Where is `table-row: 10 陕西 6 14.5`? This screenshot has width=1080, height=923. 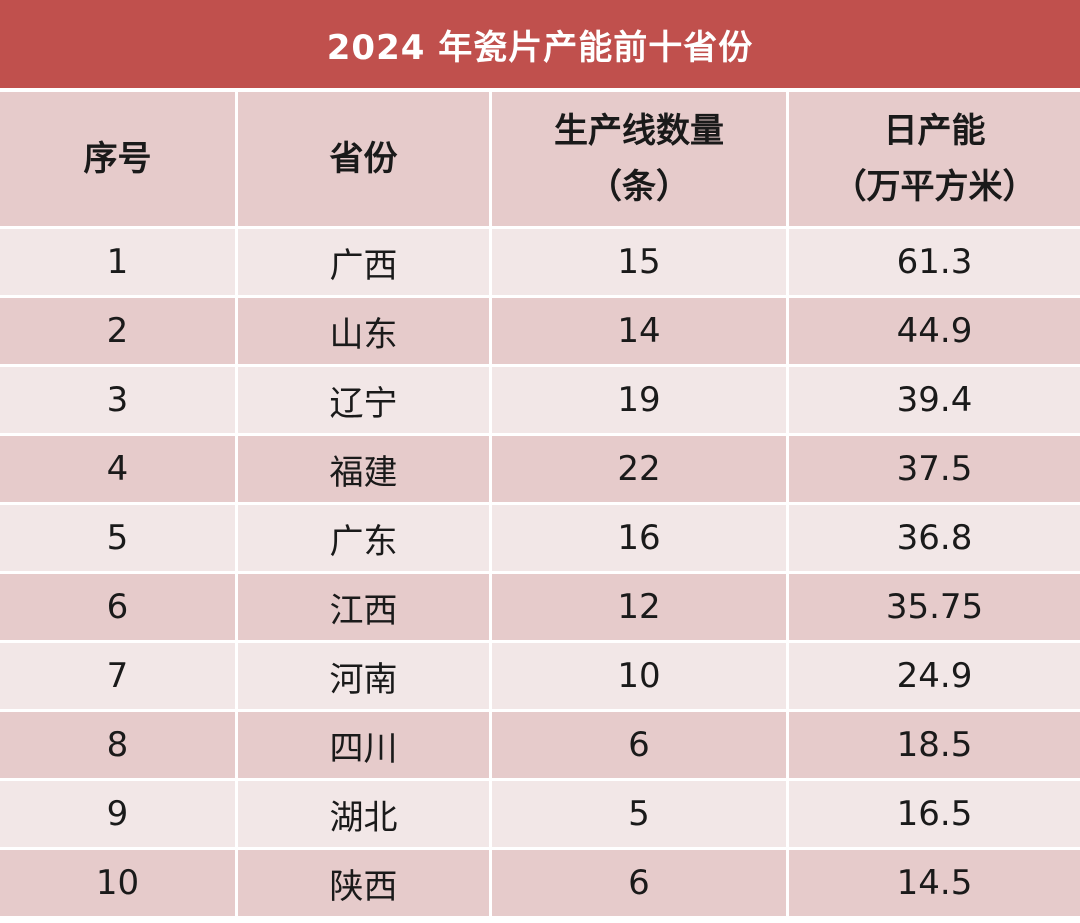
table-row: 10 陕西 6 14.5 is located at coordinates (540, 884).